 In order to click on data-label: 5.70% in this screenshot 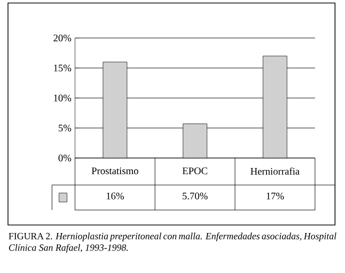, I will do `click(195, 196)`.